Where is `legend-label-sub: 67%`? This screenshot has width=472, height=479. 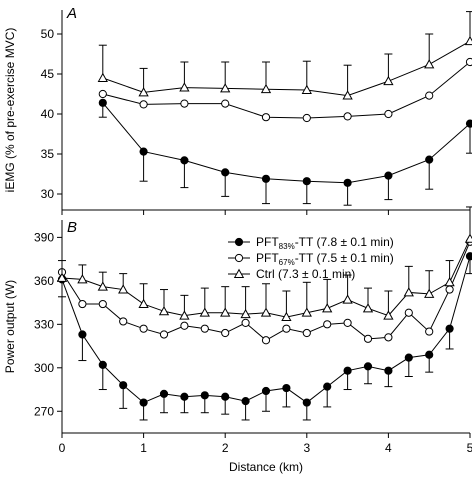
legend-label-sub: 67% is located at coordinates (287, 262).